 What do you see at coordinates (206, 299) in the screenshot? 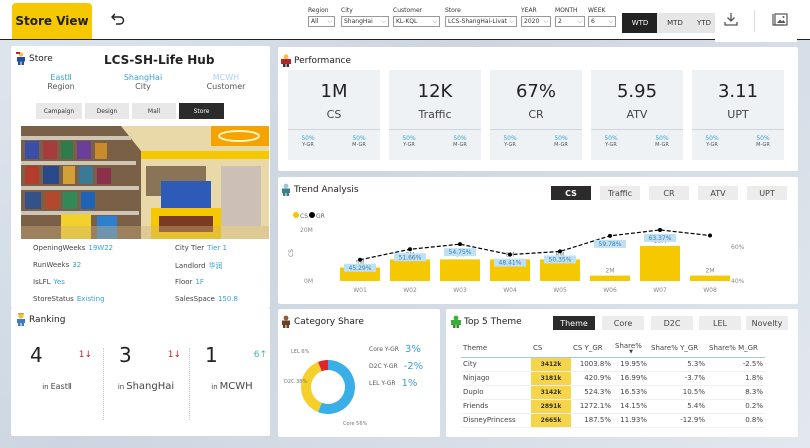
I see `attr-sales-space: SalesSpace 150.8` at bounding box center [206, 299].